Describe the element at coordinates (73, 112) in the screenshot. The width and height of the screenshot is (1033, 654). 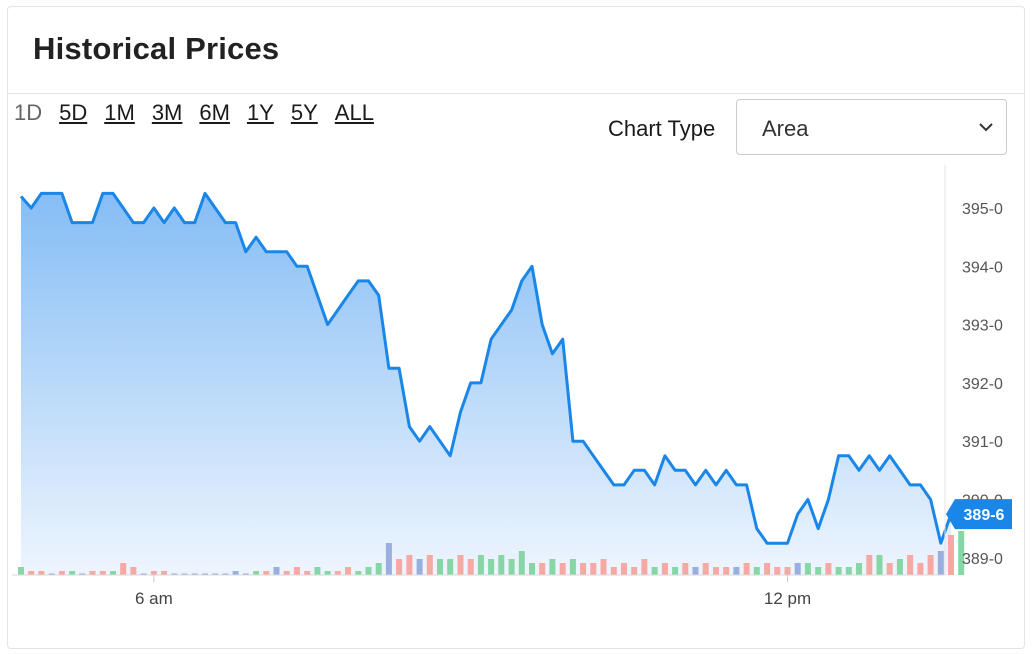
I see `range-5d: 5D` at that location.